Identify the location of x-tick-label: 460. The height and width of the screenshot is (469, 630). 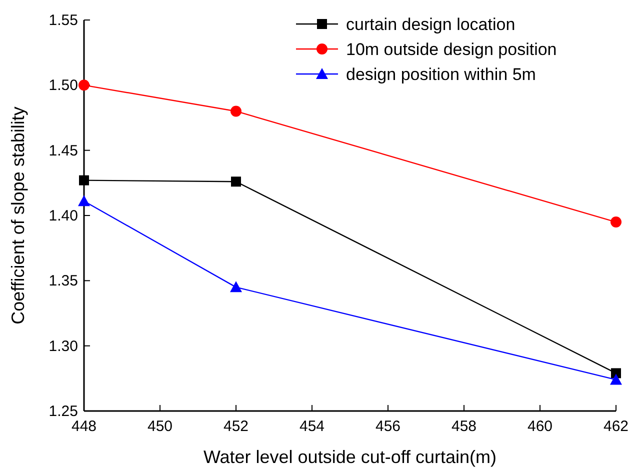
(540, 426).